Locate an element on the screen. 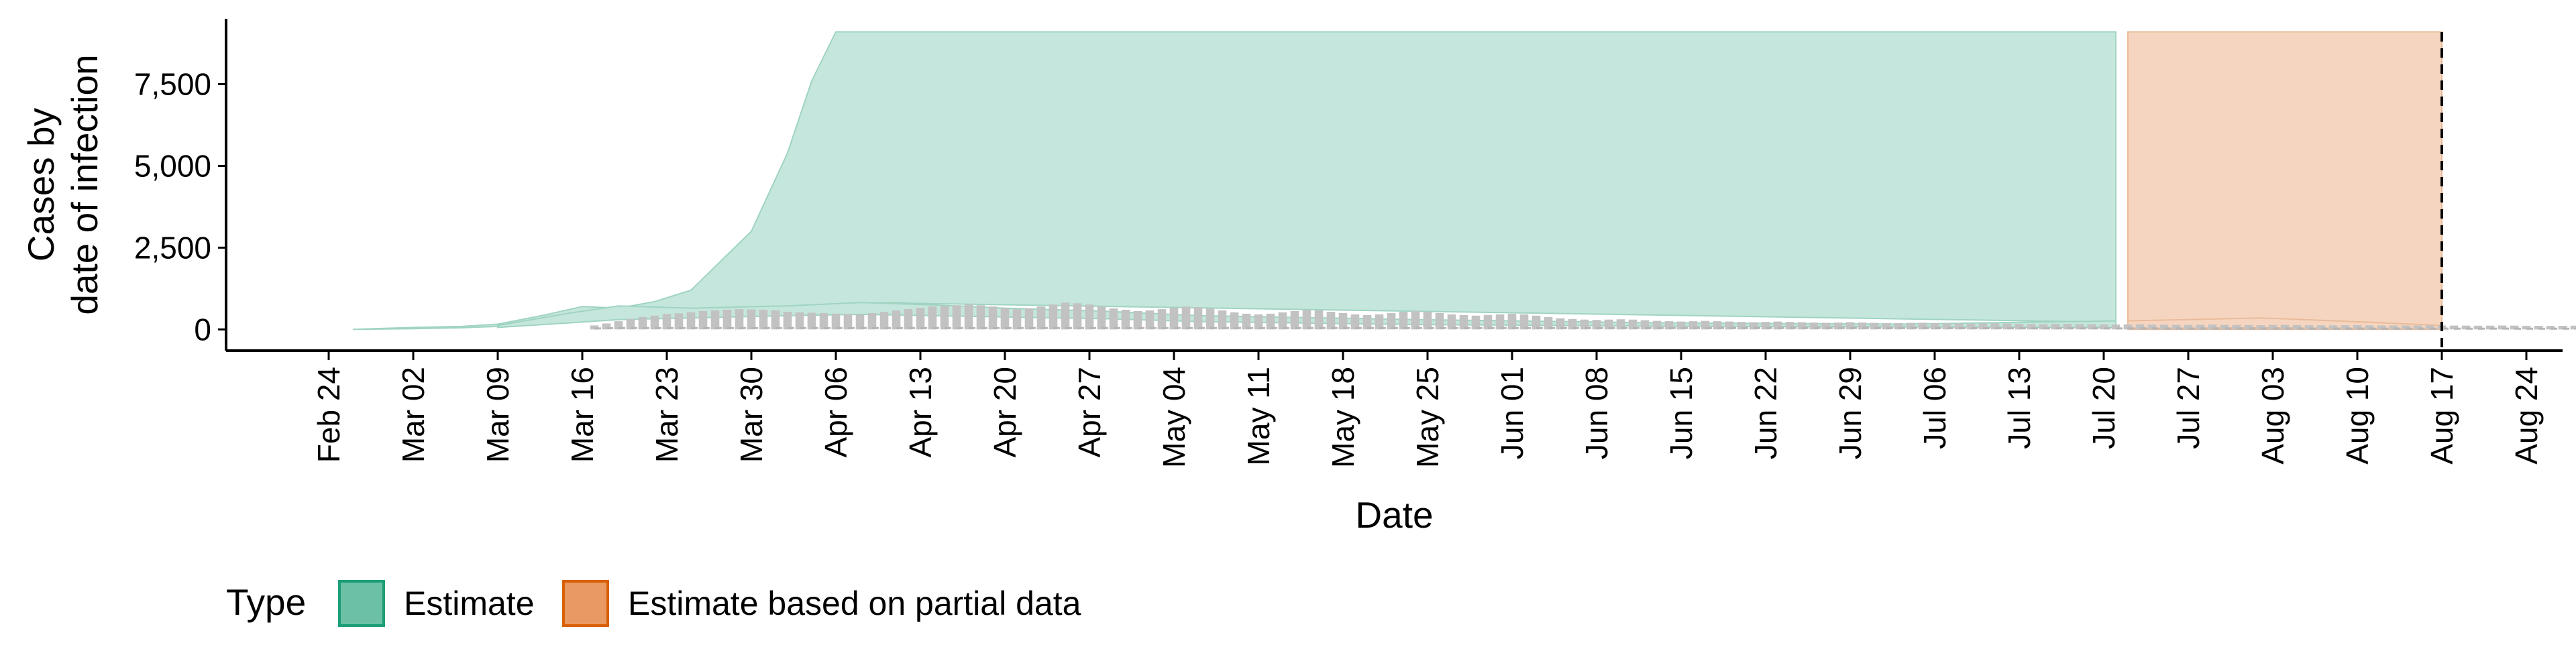 This screenshot has width=2576, height=647. x-tick-label: Mar 02 is located at coordinates (413, 415).